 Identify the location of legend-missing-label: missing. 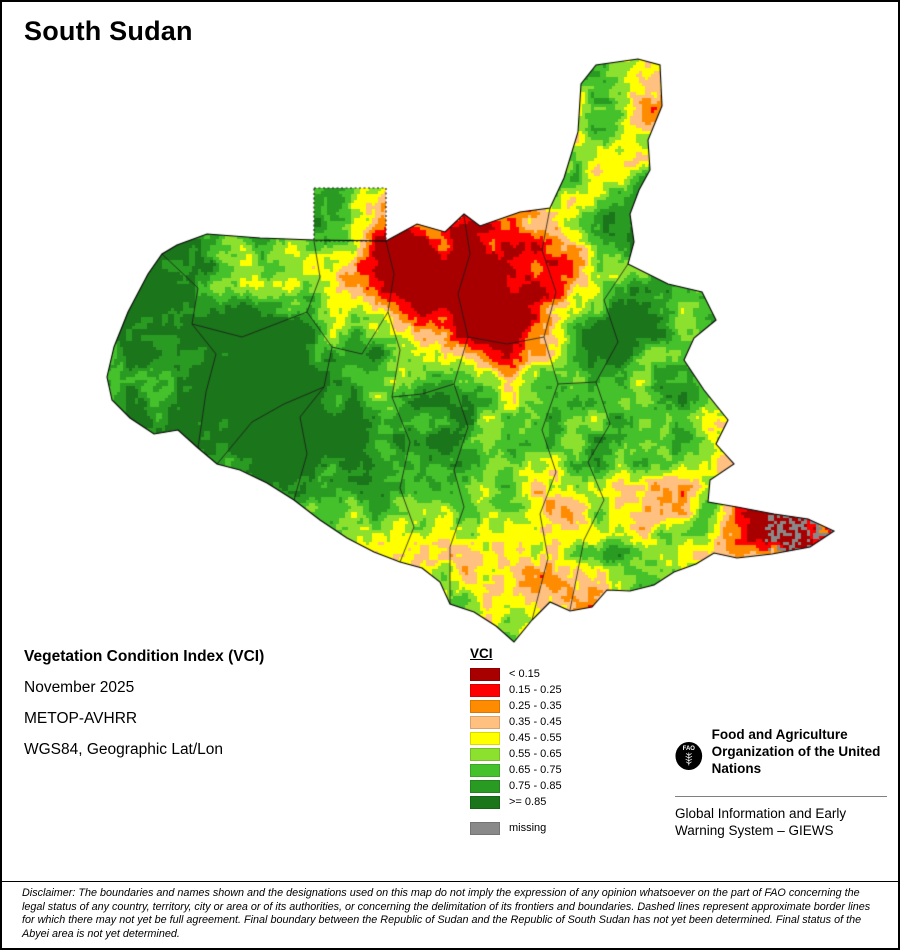
(528, 828).